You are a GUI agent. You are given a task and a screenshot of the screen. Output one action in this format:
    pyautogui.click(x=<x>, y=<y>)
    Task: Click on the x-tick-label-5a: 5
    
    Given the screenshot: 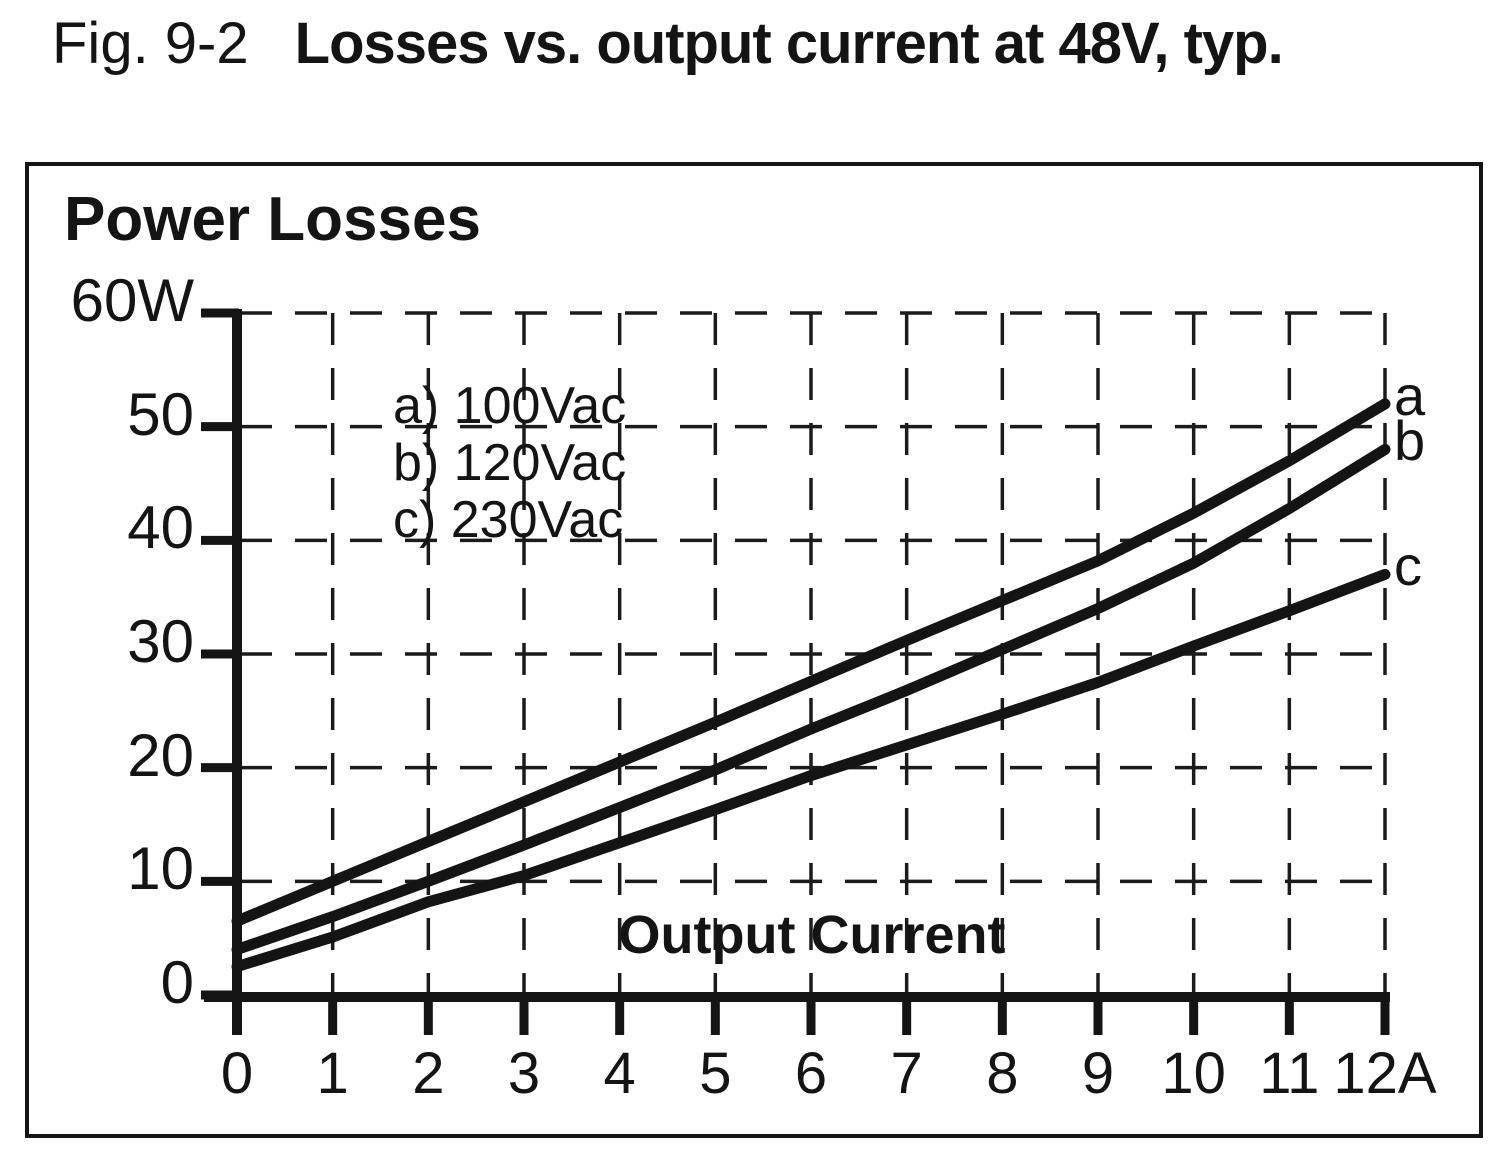 What is the action you would take?
    pyautogui.click(x=715, y=1073)
    